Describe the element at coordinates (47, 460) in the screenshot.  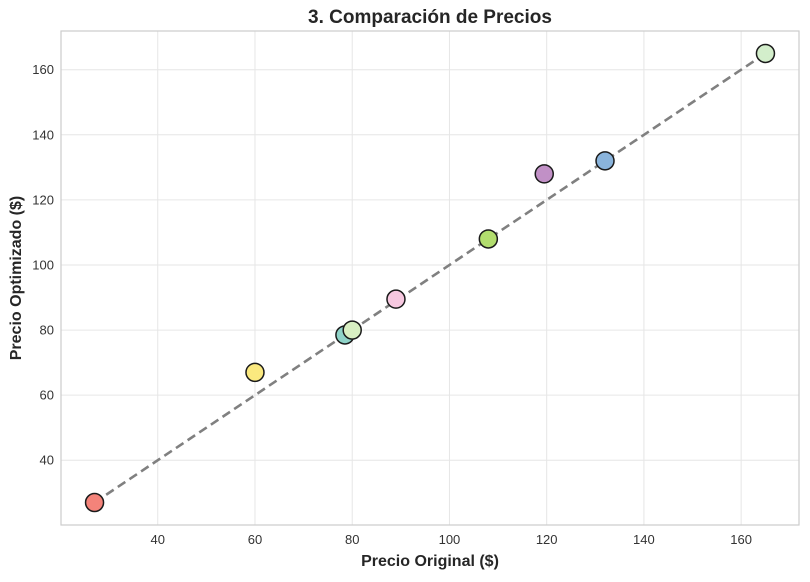
I see `y-tick-label: 40` at that location.